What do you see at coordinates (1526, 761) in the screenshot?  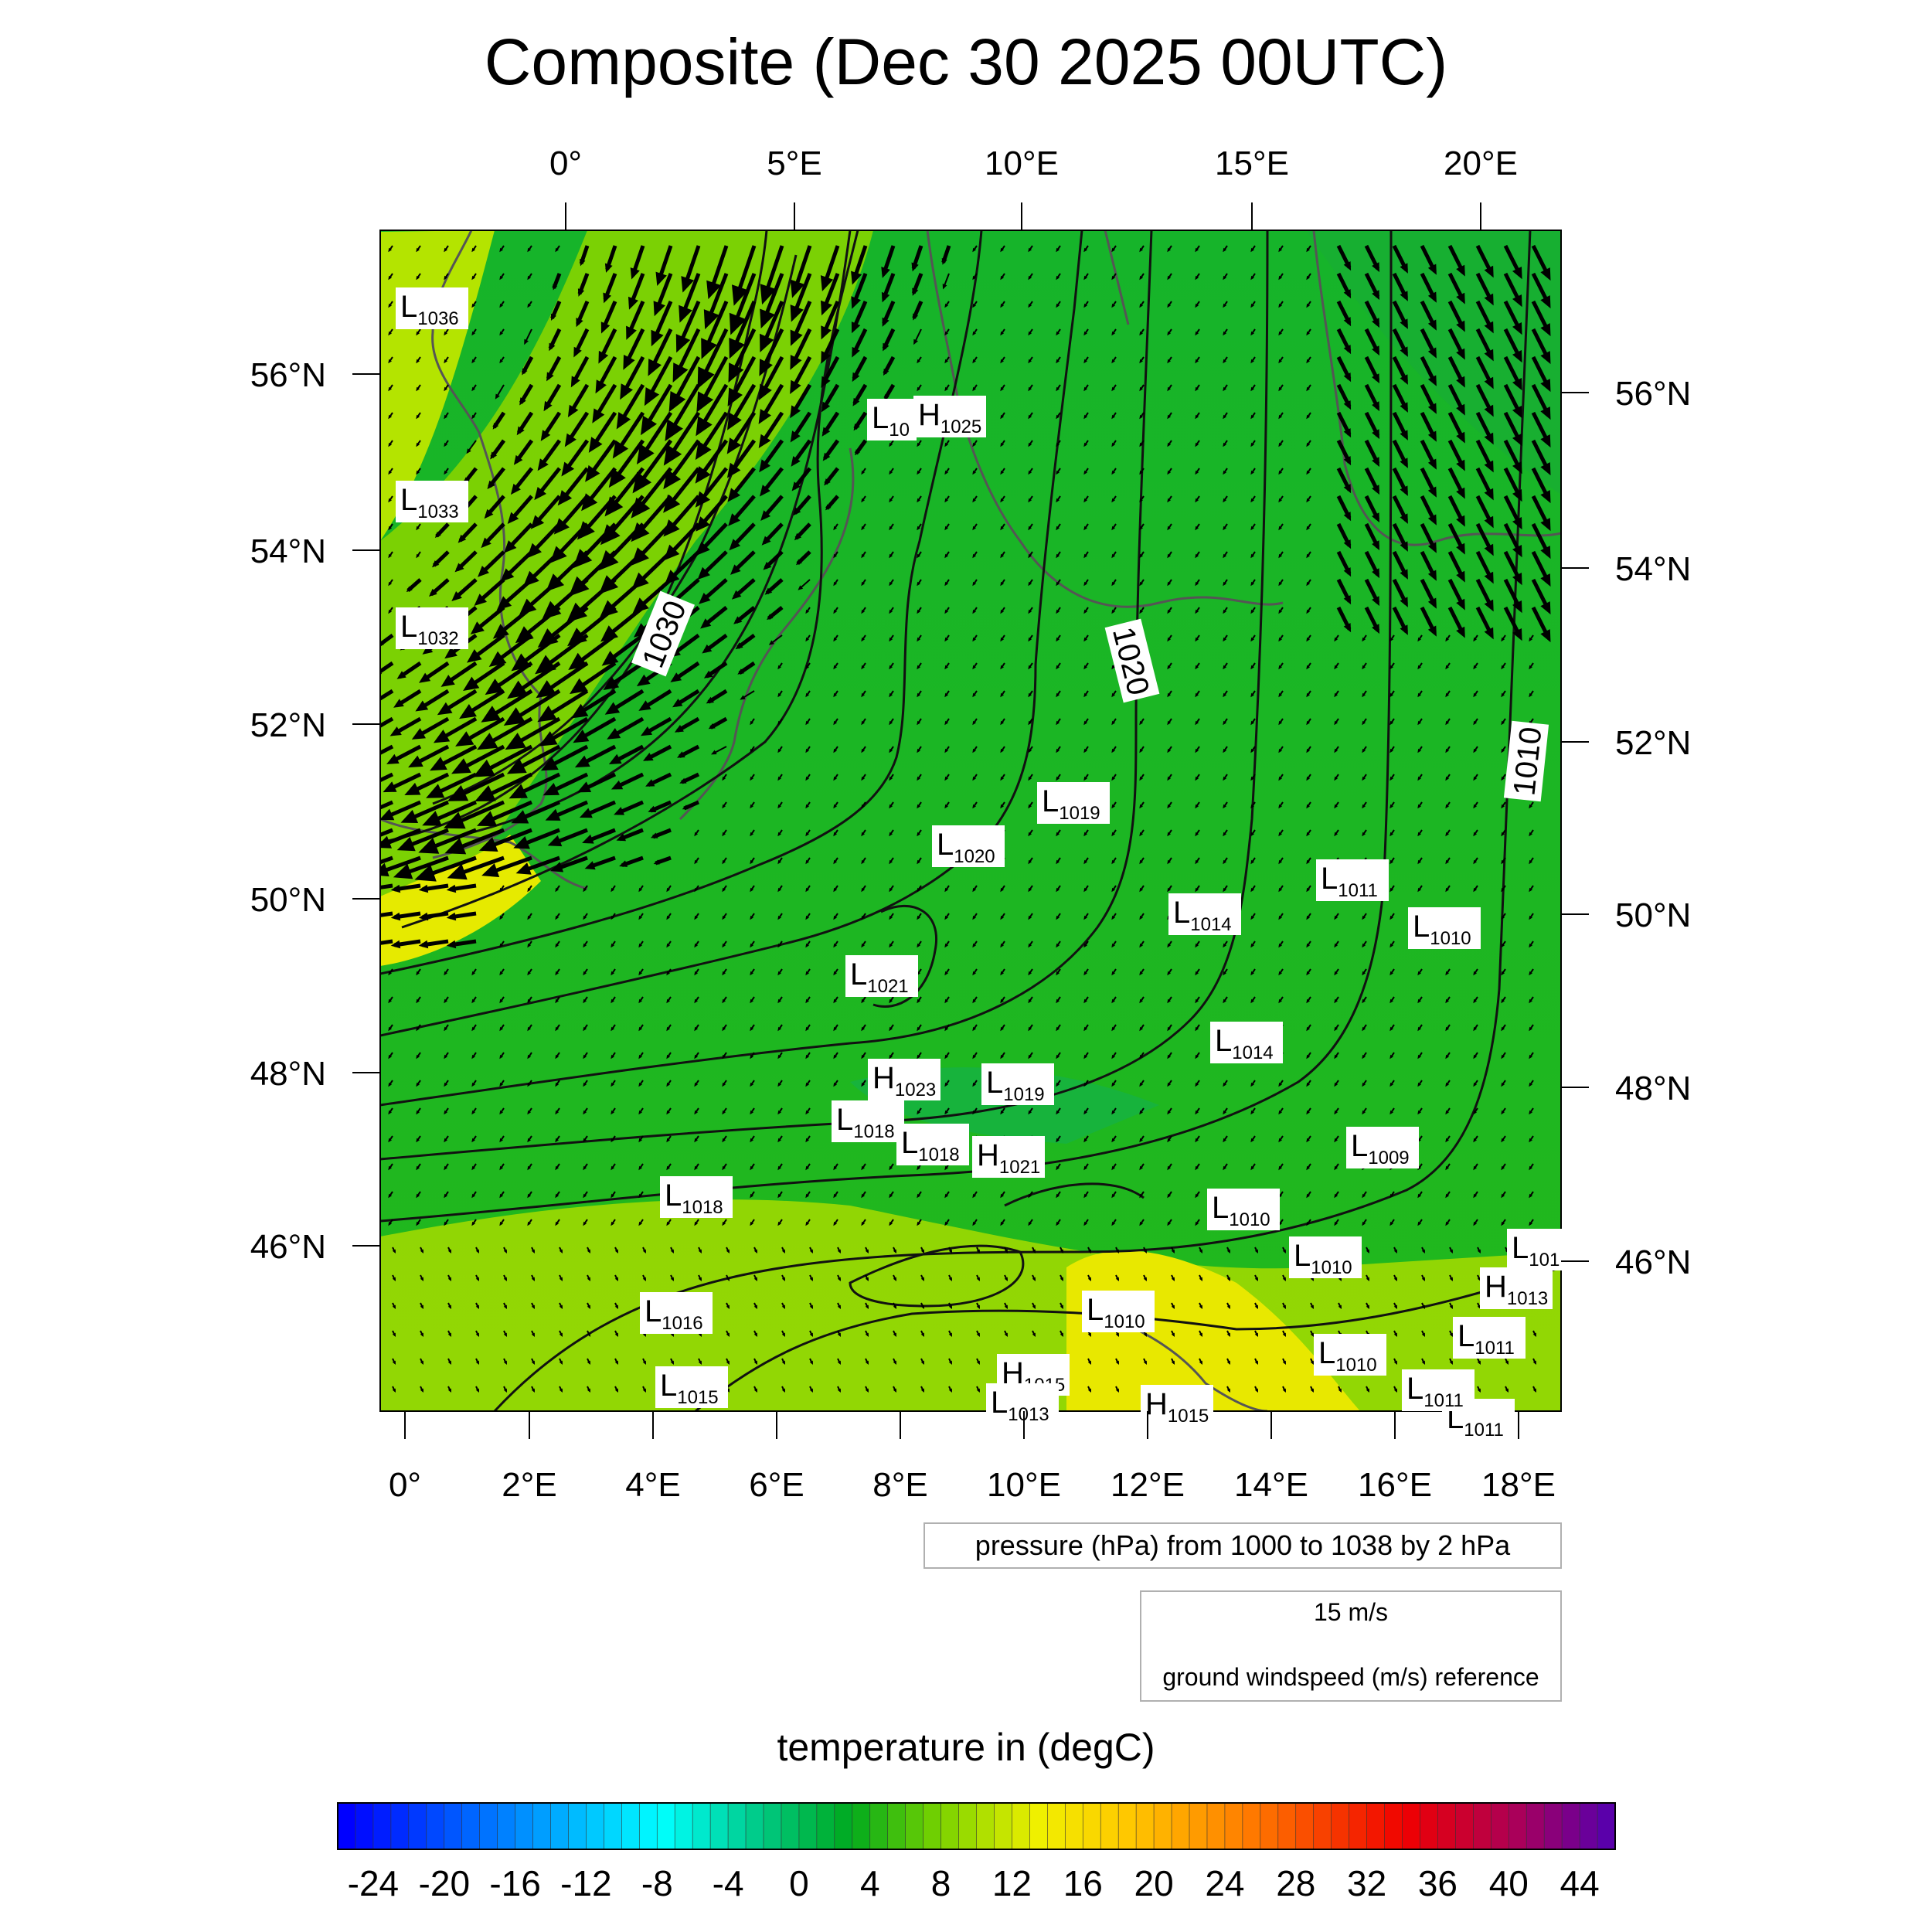 I see `isobar-label-bg` at bounding box center [1526, 761].